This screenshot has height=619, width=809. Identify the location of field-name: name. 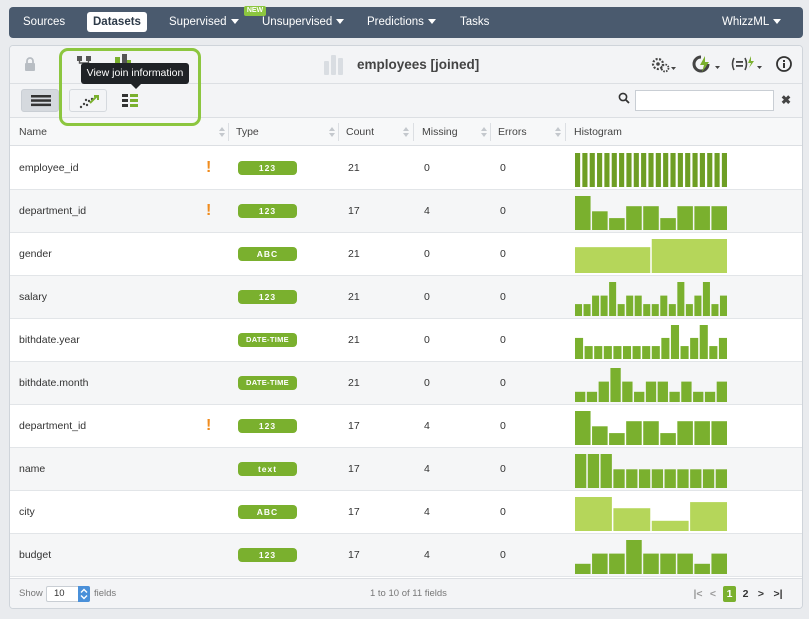
(32, 469).